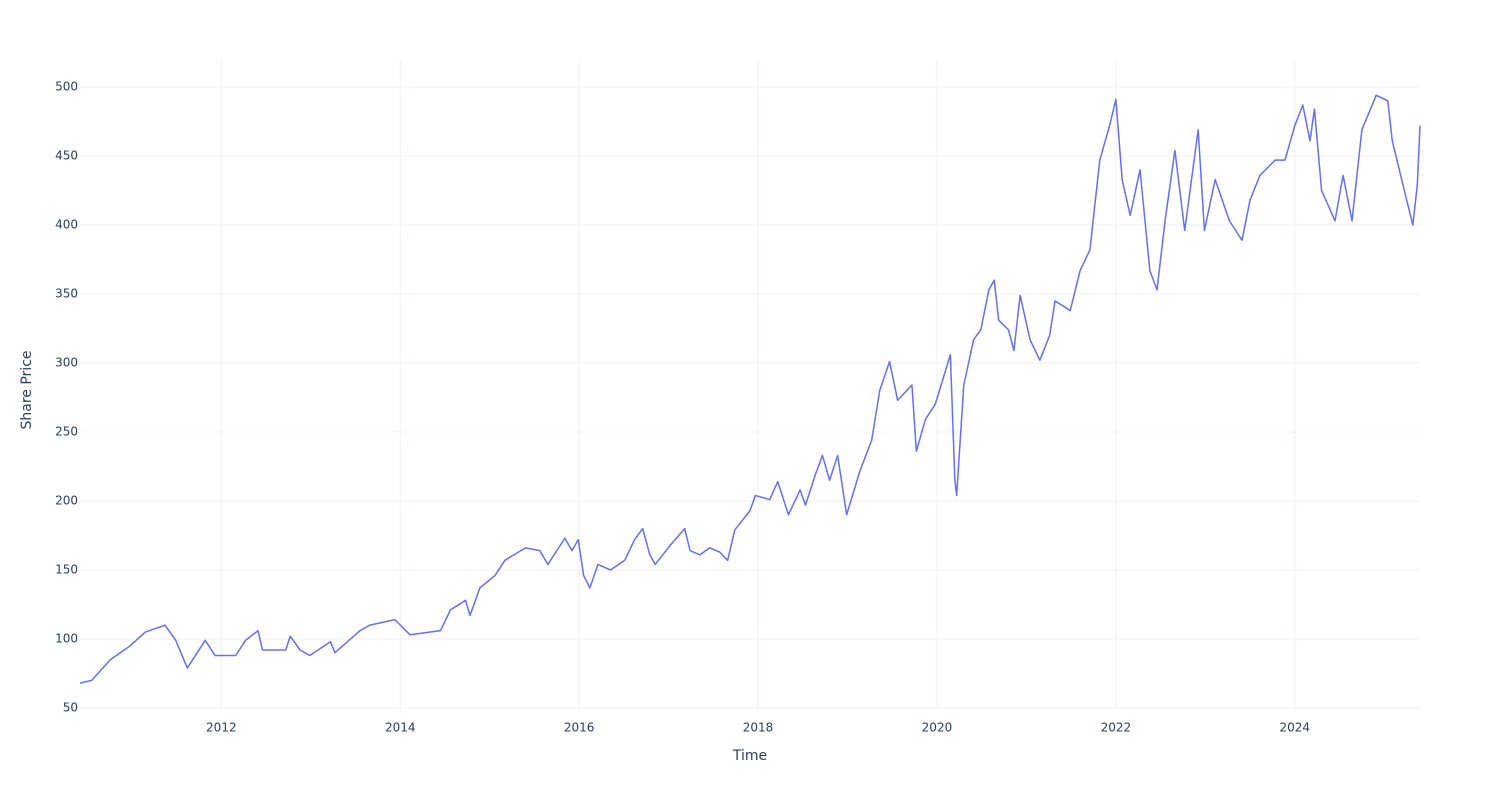  Describe the element at coordinates (27, 389) in the screenshot. I see `y-axis-title: Share Price` at that location.